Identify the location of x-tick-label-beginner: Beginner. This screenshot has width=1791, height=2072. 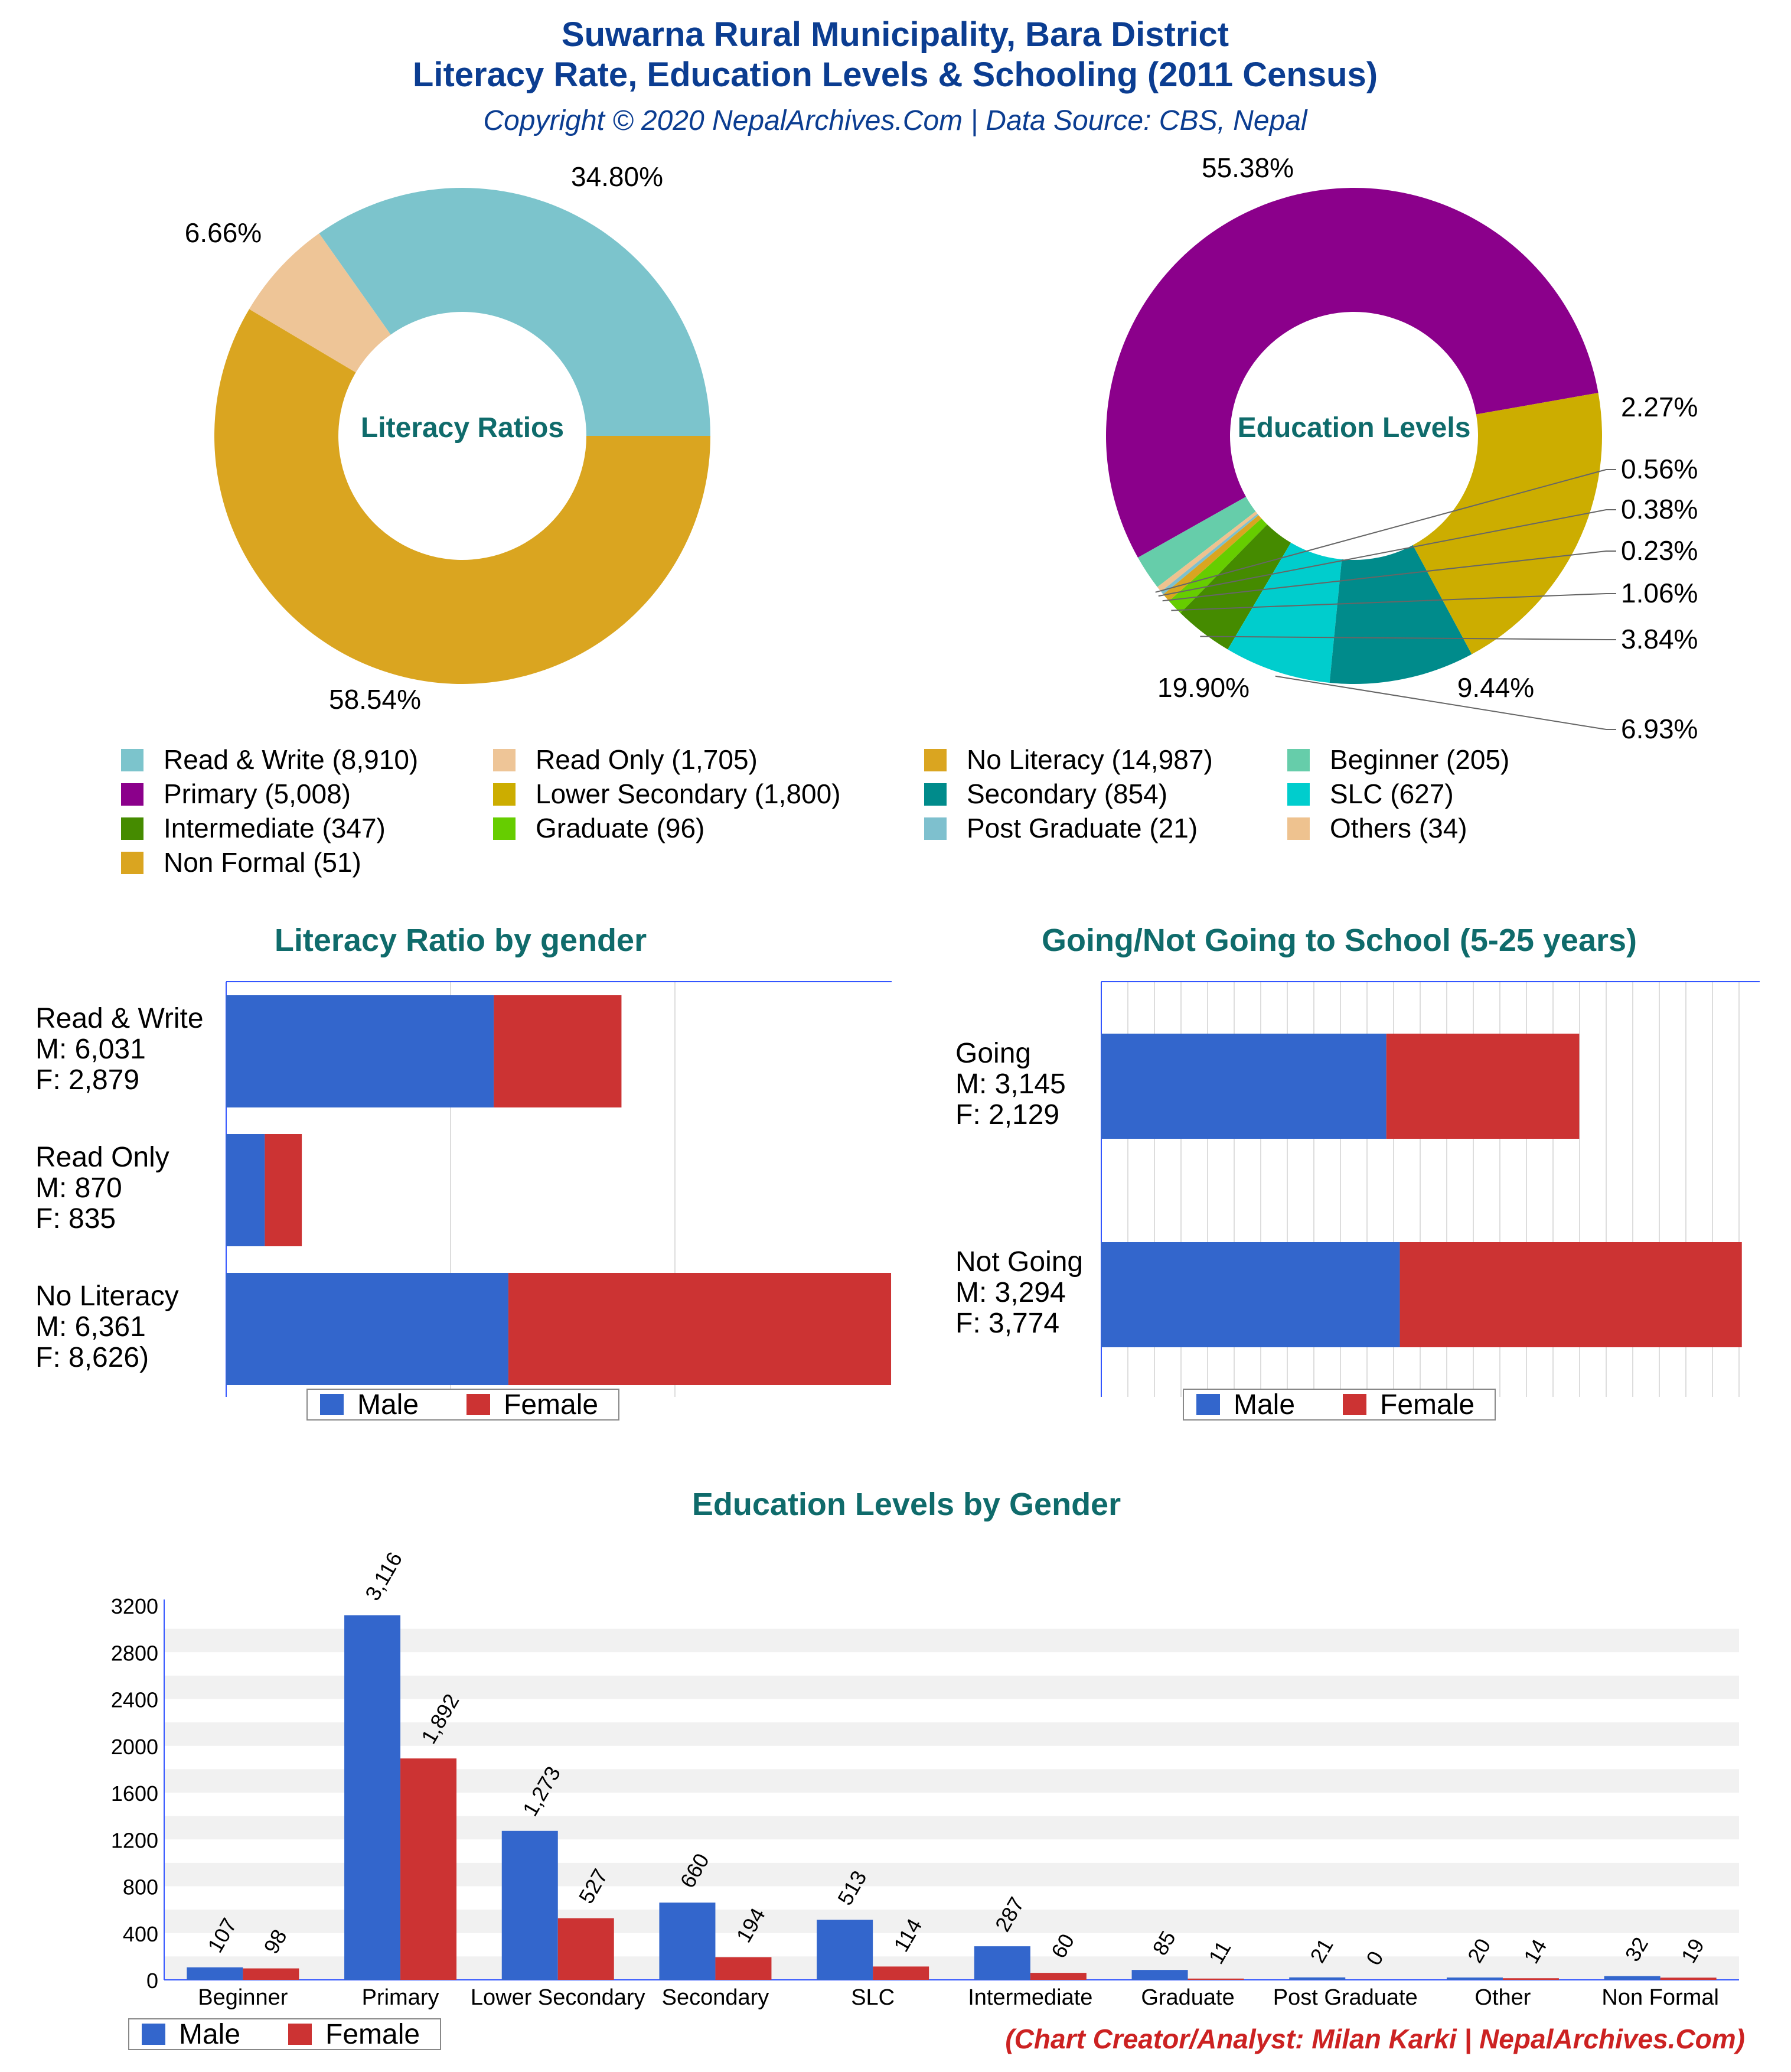
(243, 1997).